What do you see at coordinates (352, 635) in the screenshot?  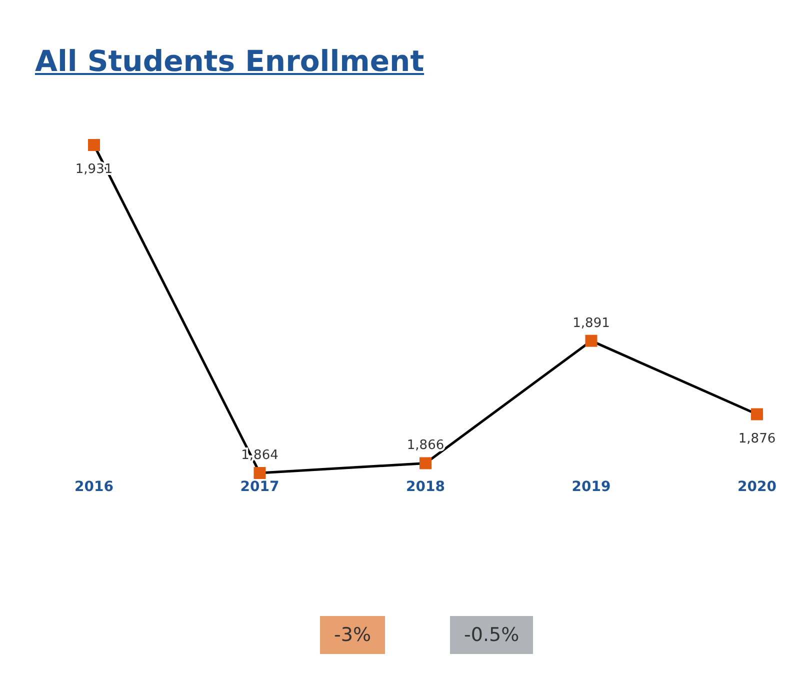 I see `text: -3%` at bounding box center [352, 635].